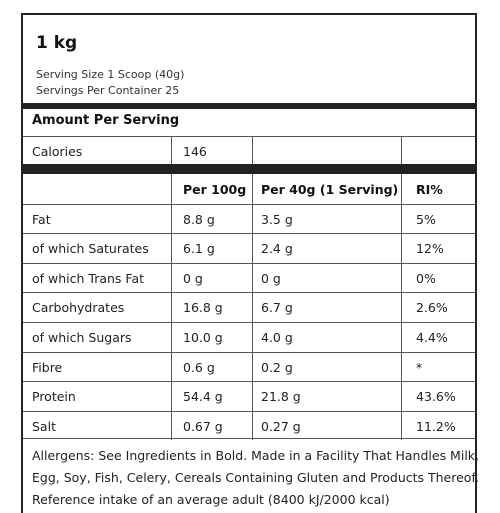 The width and height of the screenshot is (500, 513). I want to click on calories-label: Calories, so click(57, 151).